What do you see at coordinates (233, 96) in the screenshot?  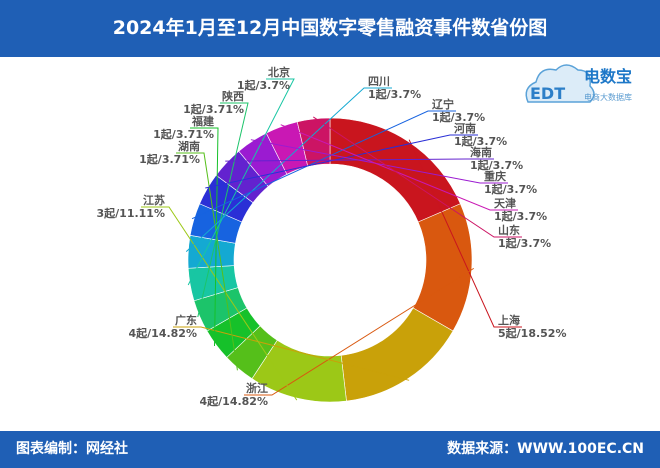 I see `slice-name-label: 陕西` at bounding box center [233, 96].